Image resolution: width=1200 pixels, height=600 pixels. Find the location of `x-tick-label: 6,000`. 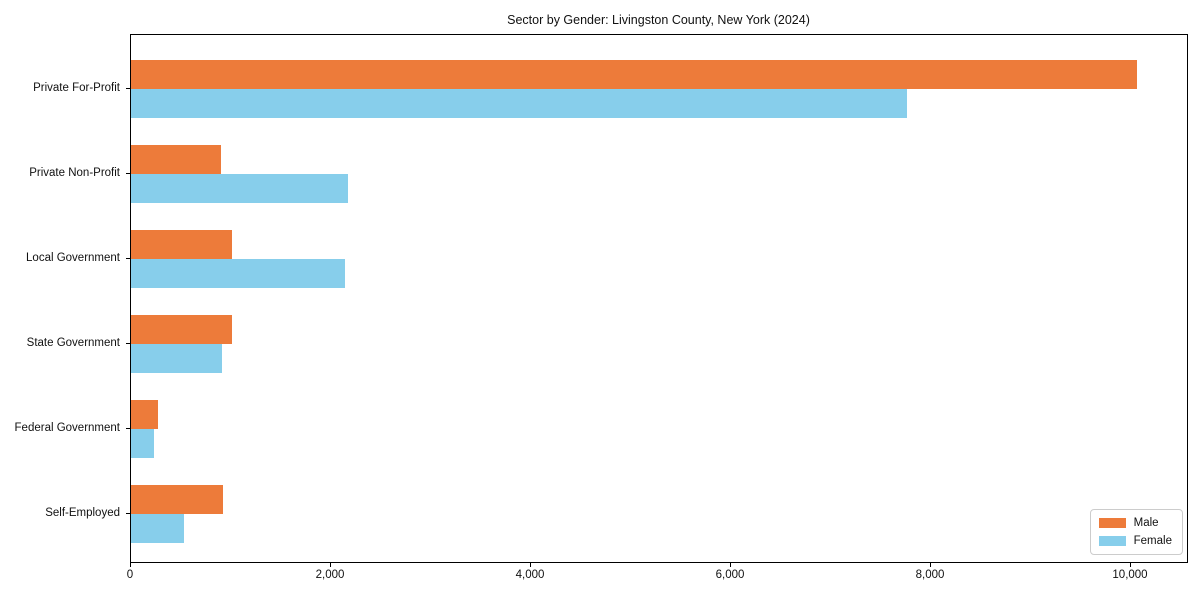

x-tick-label: 6,000 is located at coordinates (730, 575).